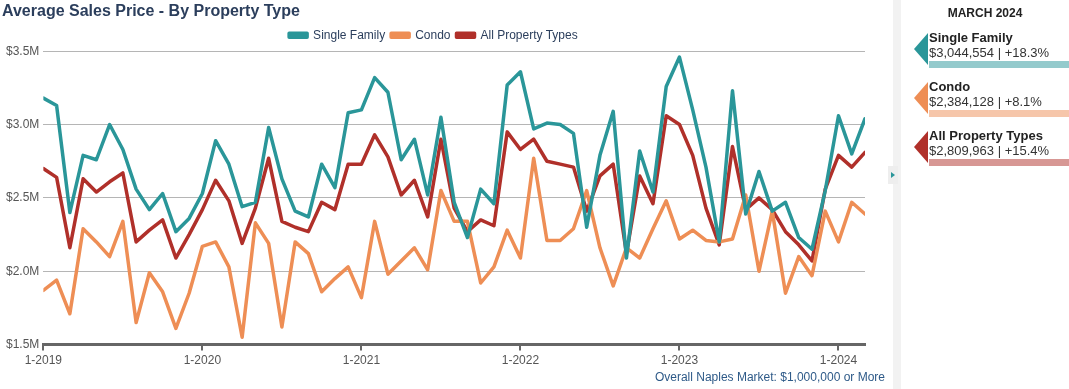 Image resolution: width=1069 pixels, height=389 pixels. Describe the element at coordinates (769, 377) in the screenshot. I see `text: Overall Naples Market: $1,000,000 or More` at that location.